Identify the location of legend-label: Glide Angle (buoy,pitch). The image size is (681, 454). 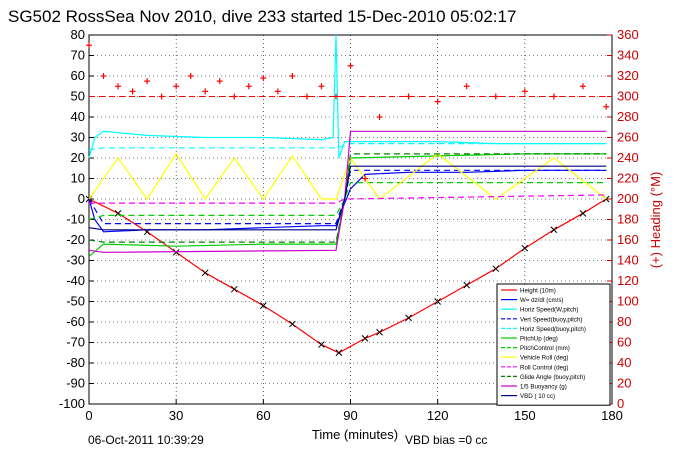
(552, 377).